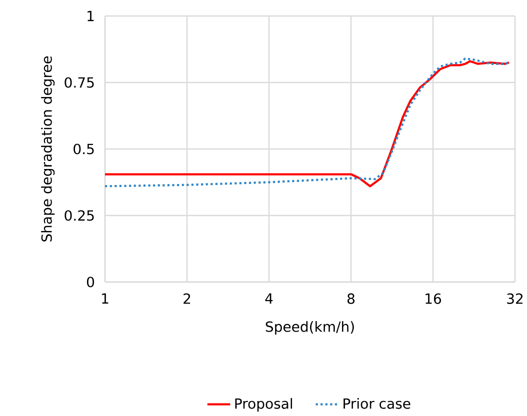  What do you see at coordinates (377, 403) in the screenshot?
I see `legend-label: Prior case` at bounding box center [377, 403].